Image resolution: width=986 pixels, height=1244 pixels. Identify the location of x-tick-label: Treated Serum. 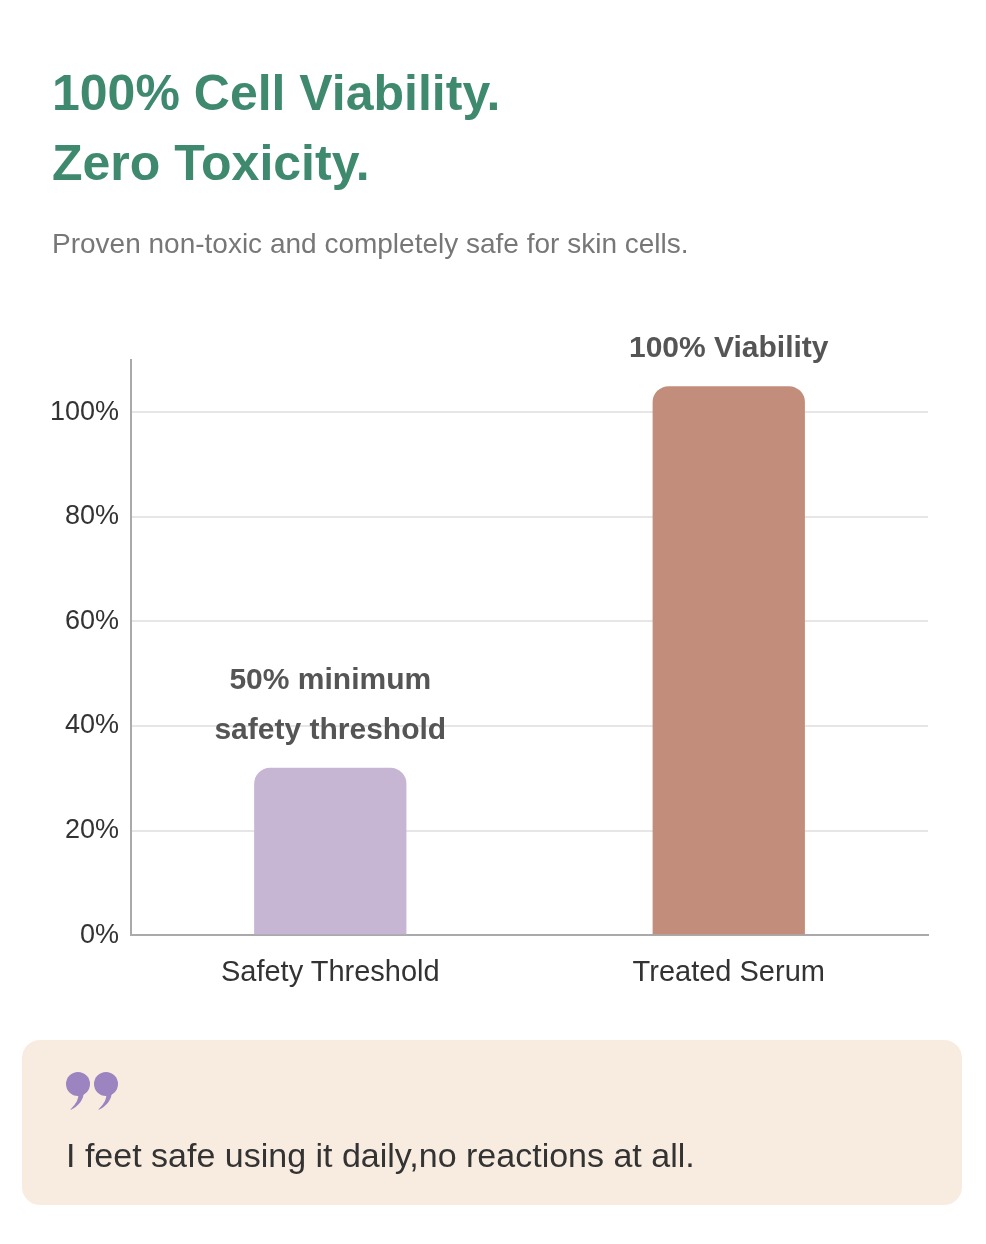
(728, 970).